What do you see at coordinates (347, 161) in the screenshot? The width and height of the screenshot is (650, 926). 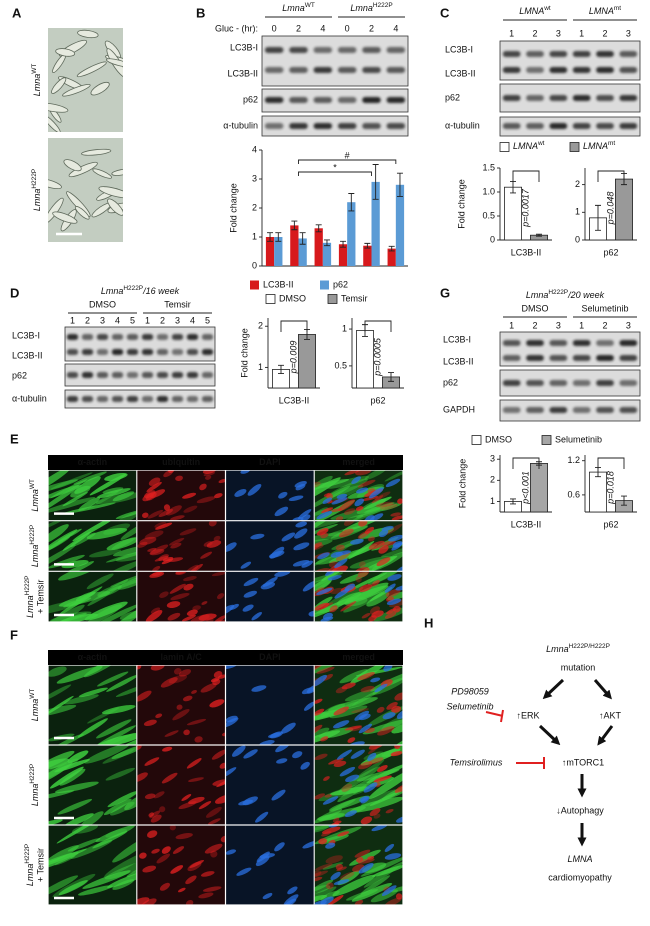 I see `significance-bracket` at bounding box center [347, 161].